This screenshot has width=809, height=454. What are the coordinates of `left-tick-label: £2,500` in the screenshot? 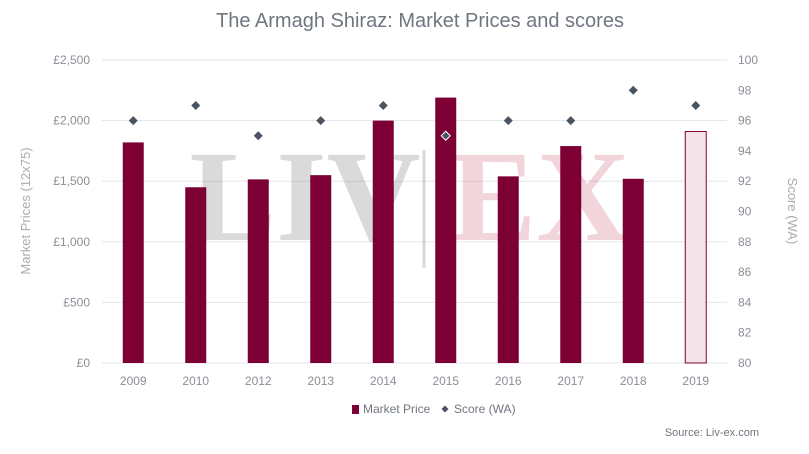 It's located at (71, 60).